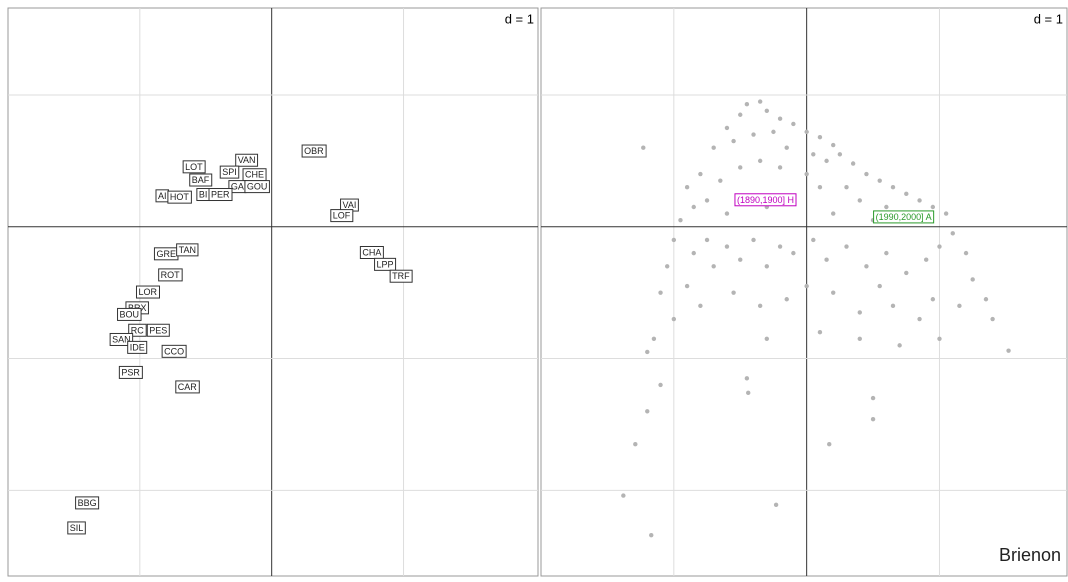 The height and width of the screenshot is (582, 1068). What do you see at coordinates (174, 351) in the screenshot?
I see `point-label: CCO` at bounding box center [174, 351].